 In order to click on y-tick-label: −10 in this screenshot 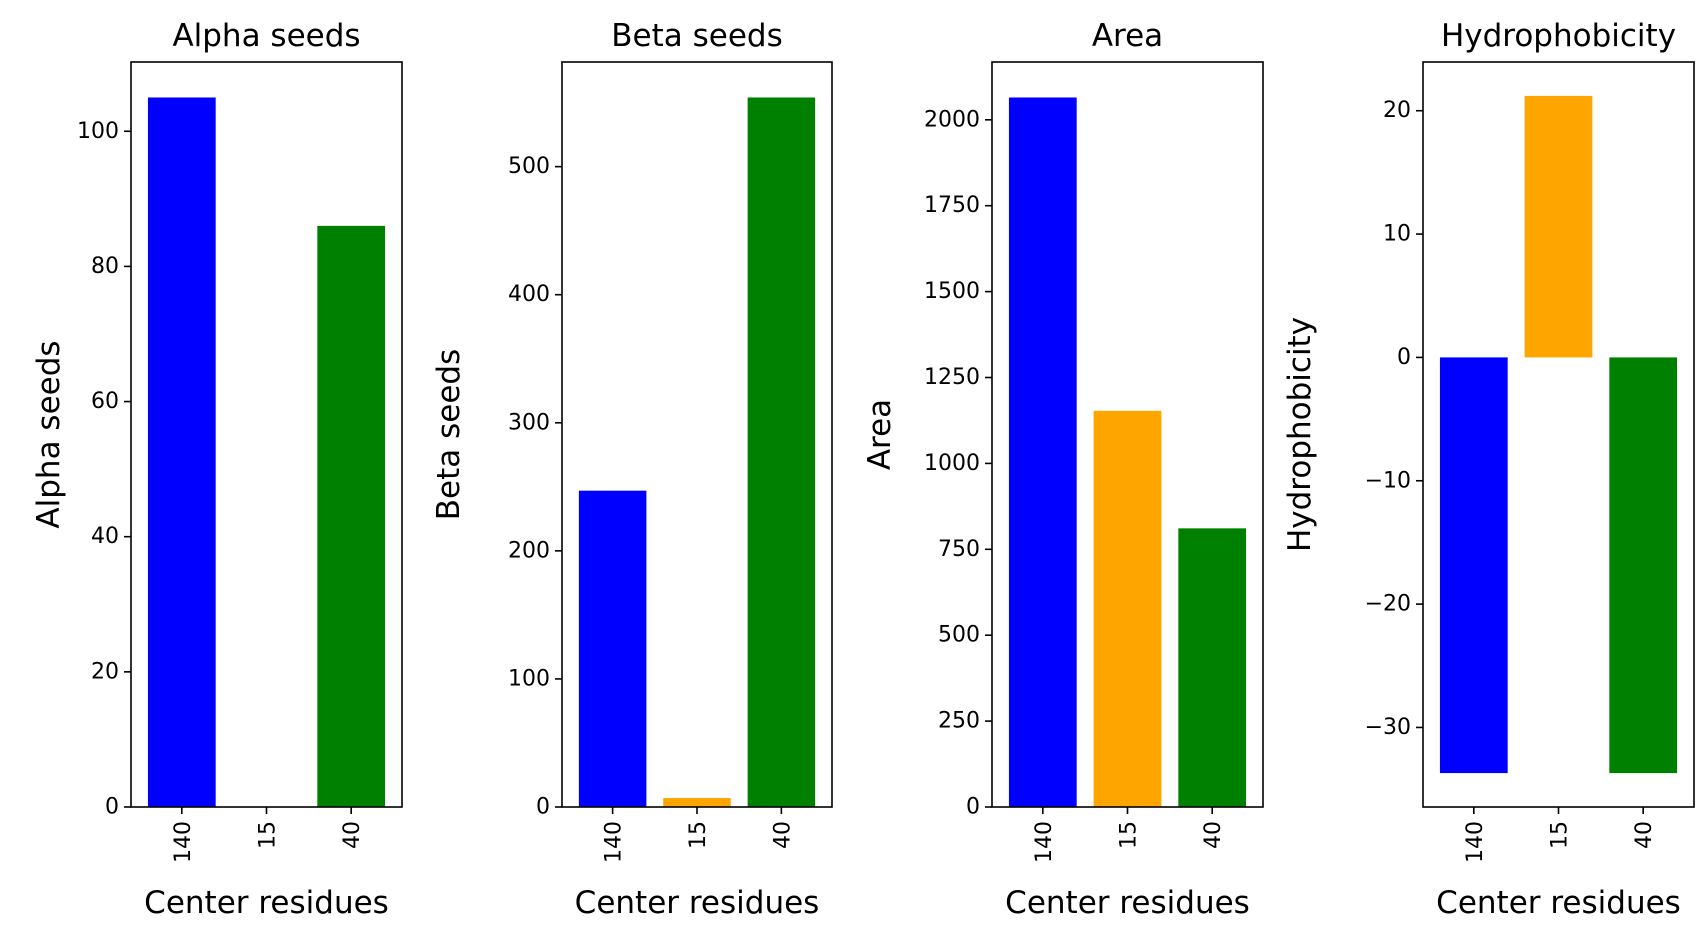, I will do `click(1388, 480)`.